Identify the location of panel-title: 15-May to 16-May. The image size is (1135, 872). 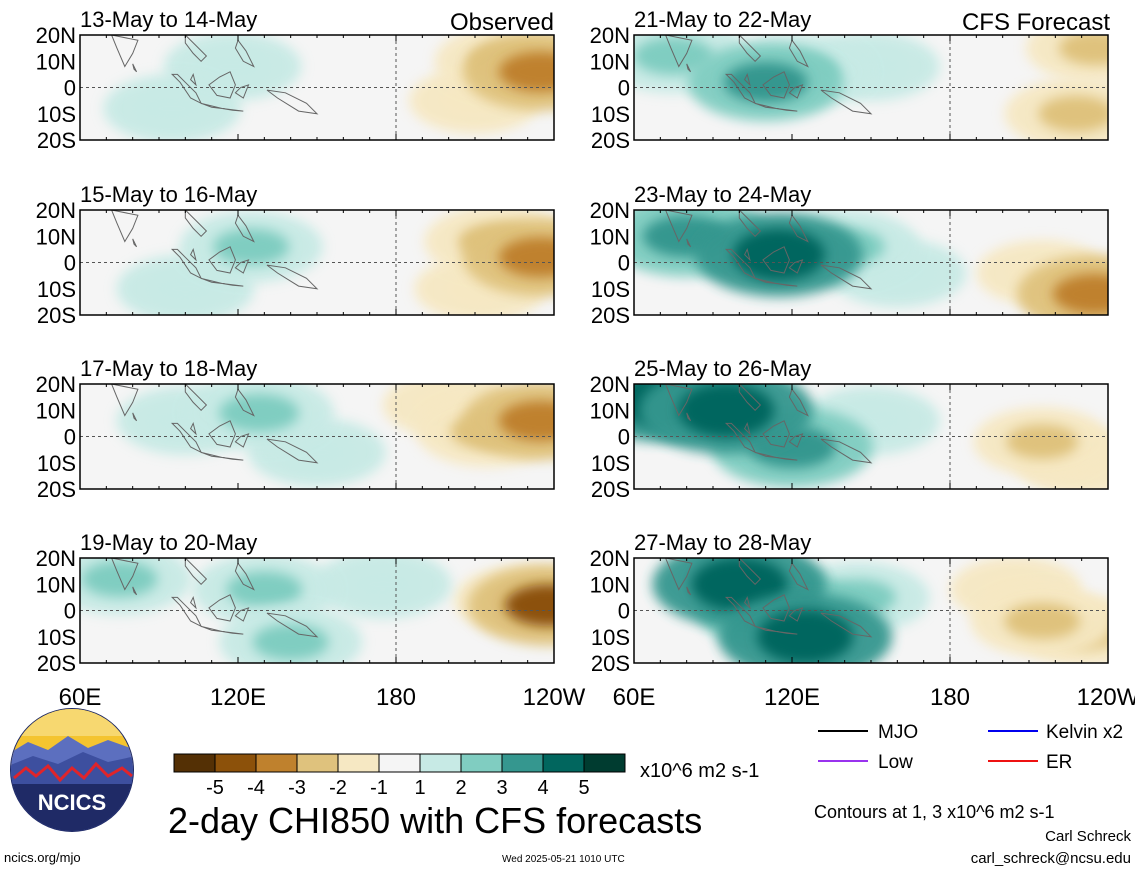
(168, 194).